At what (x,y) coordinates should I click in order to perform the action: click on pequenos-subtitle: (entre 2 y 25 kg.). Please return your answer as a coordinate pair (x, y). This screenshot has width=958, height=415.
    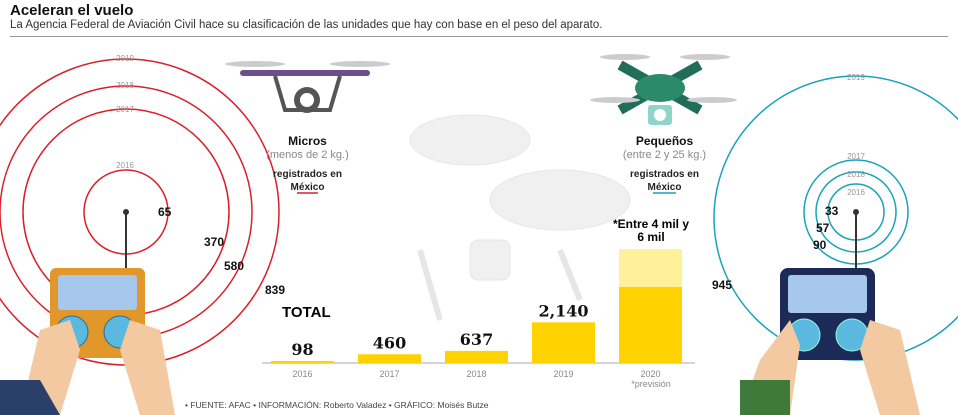
    Looking at the image, I should click on (664, 155).